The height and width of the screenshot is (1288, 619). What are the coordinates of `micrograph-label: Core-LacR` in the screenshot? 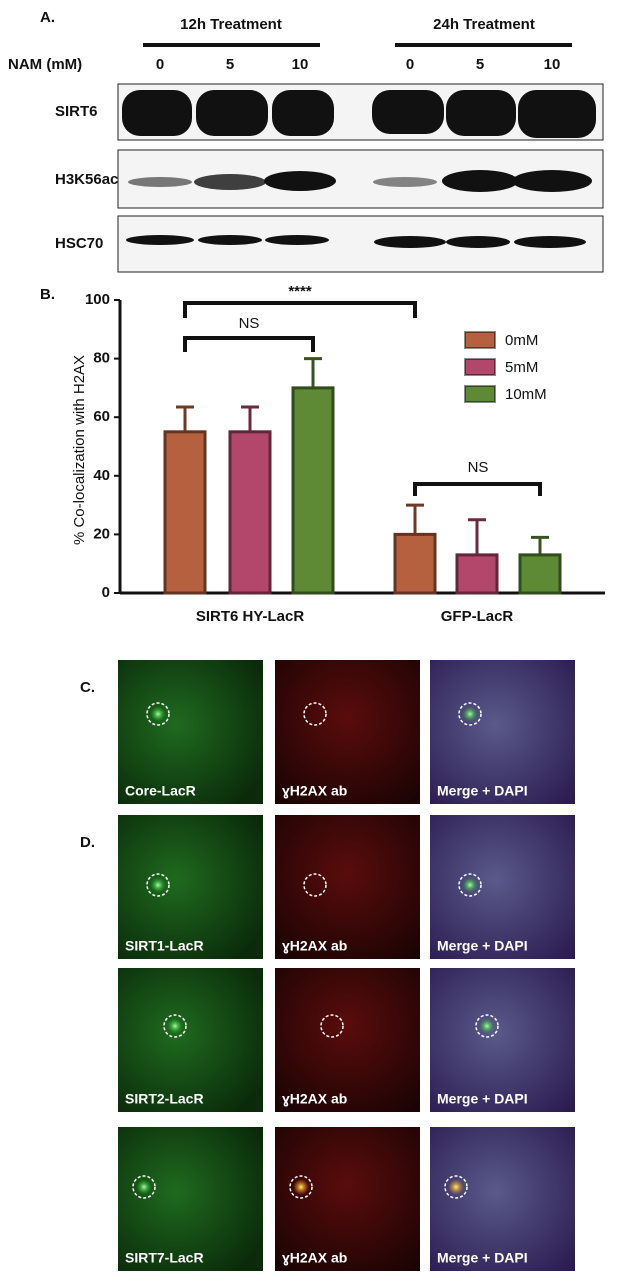 It's located at (160, 791).